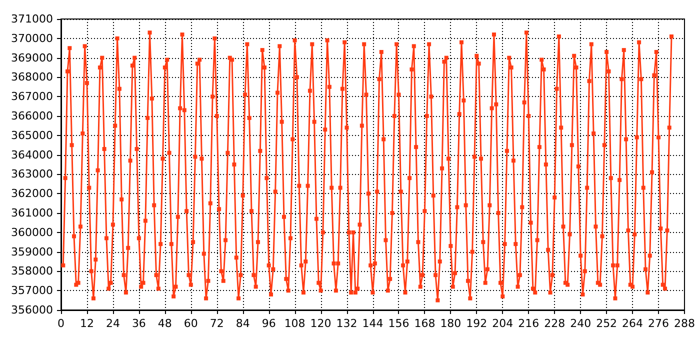 This screenshot has width=698, height=341. I want to click on x-tick-label: 108, so click(295, 323).